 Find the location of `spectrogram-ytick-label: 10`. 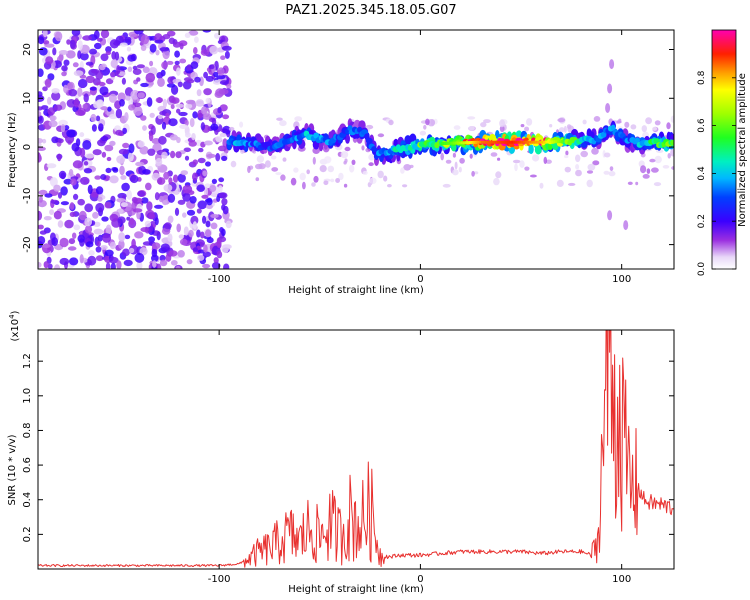

spectrogram-ytick-label: 10 is located at coordinates (27, 98).